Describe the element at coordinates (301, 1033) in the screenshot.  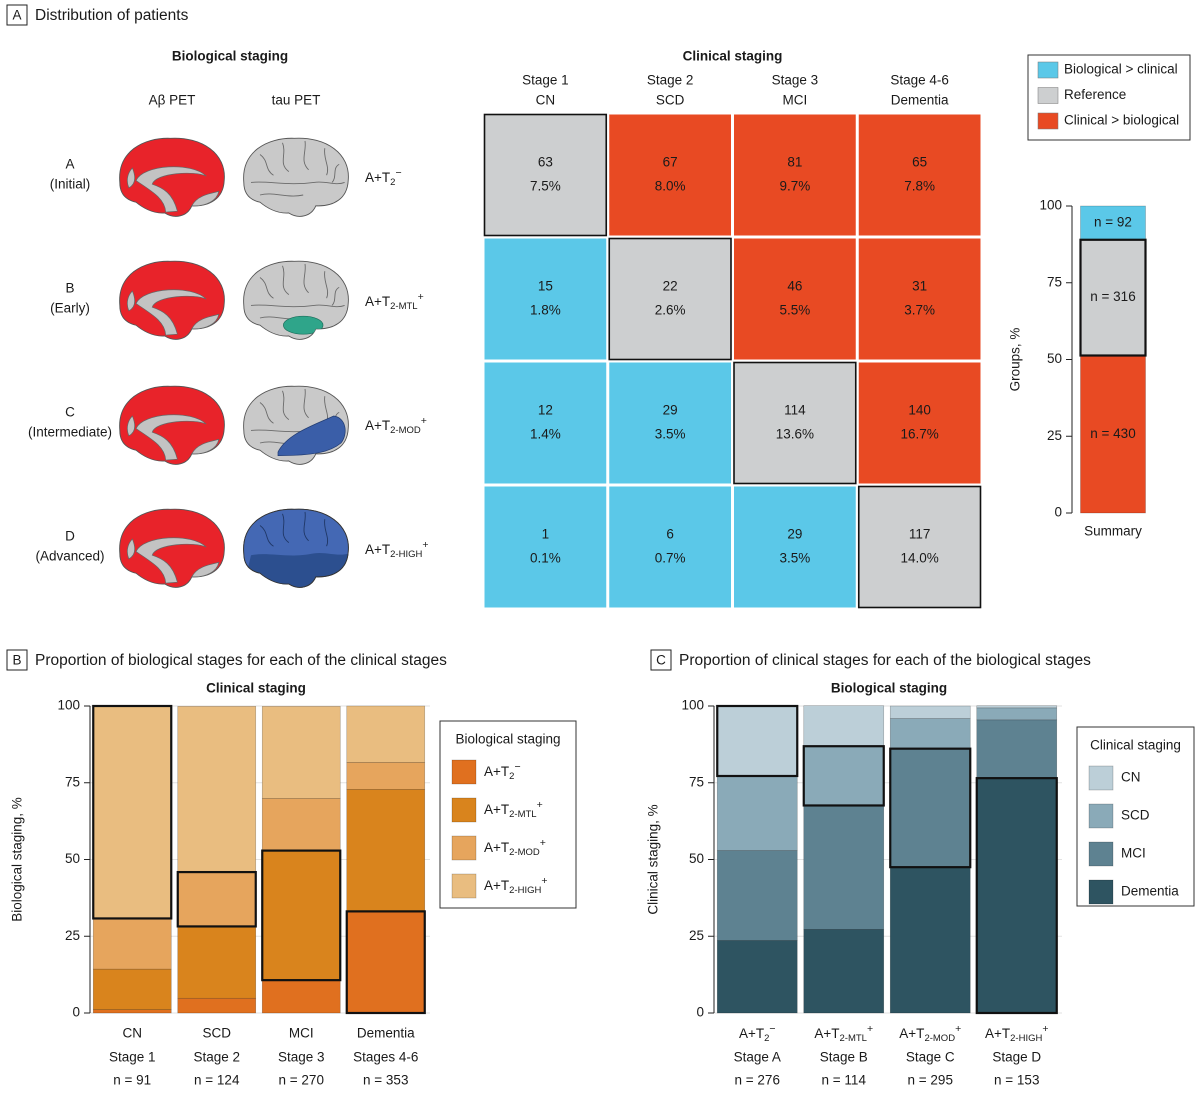
I see `x-tick-label: MCI` at that location.